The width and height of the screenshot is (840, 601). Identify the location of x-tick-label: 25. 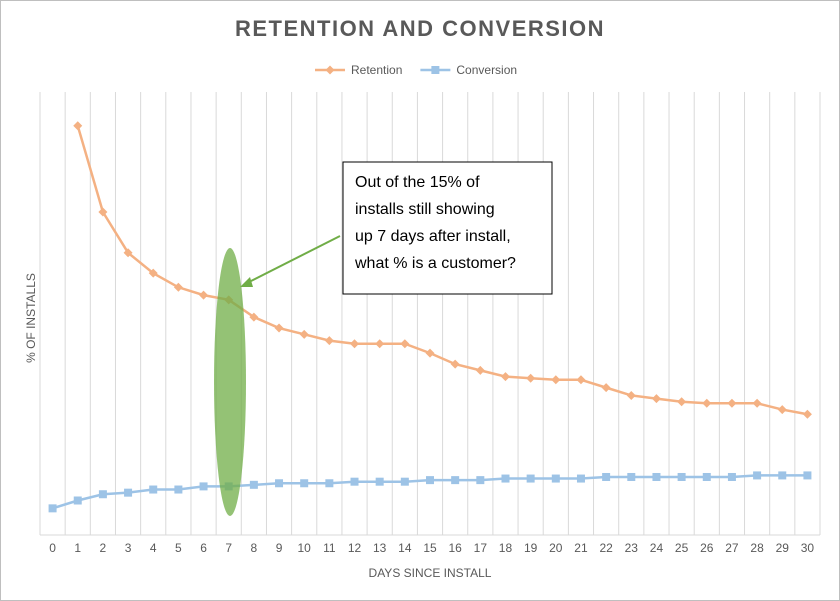
(682, 548).